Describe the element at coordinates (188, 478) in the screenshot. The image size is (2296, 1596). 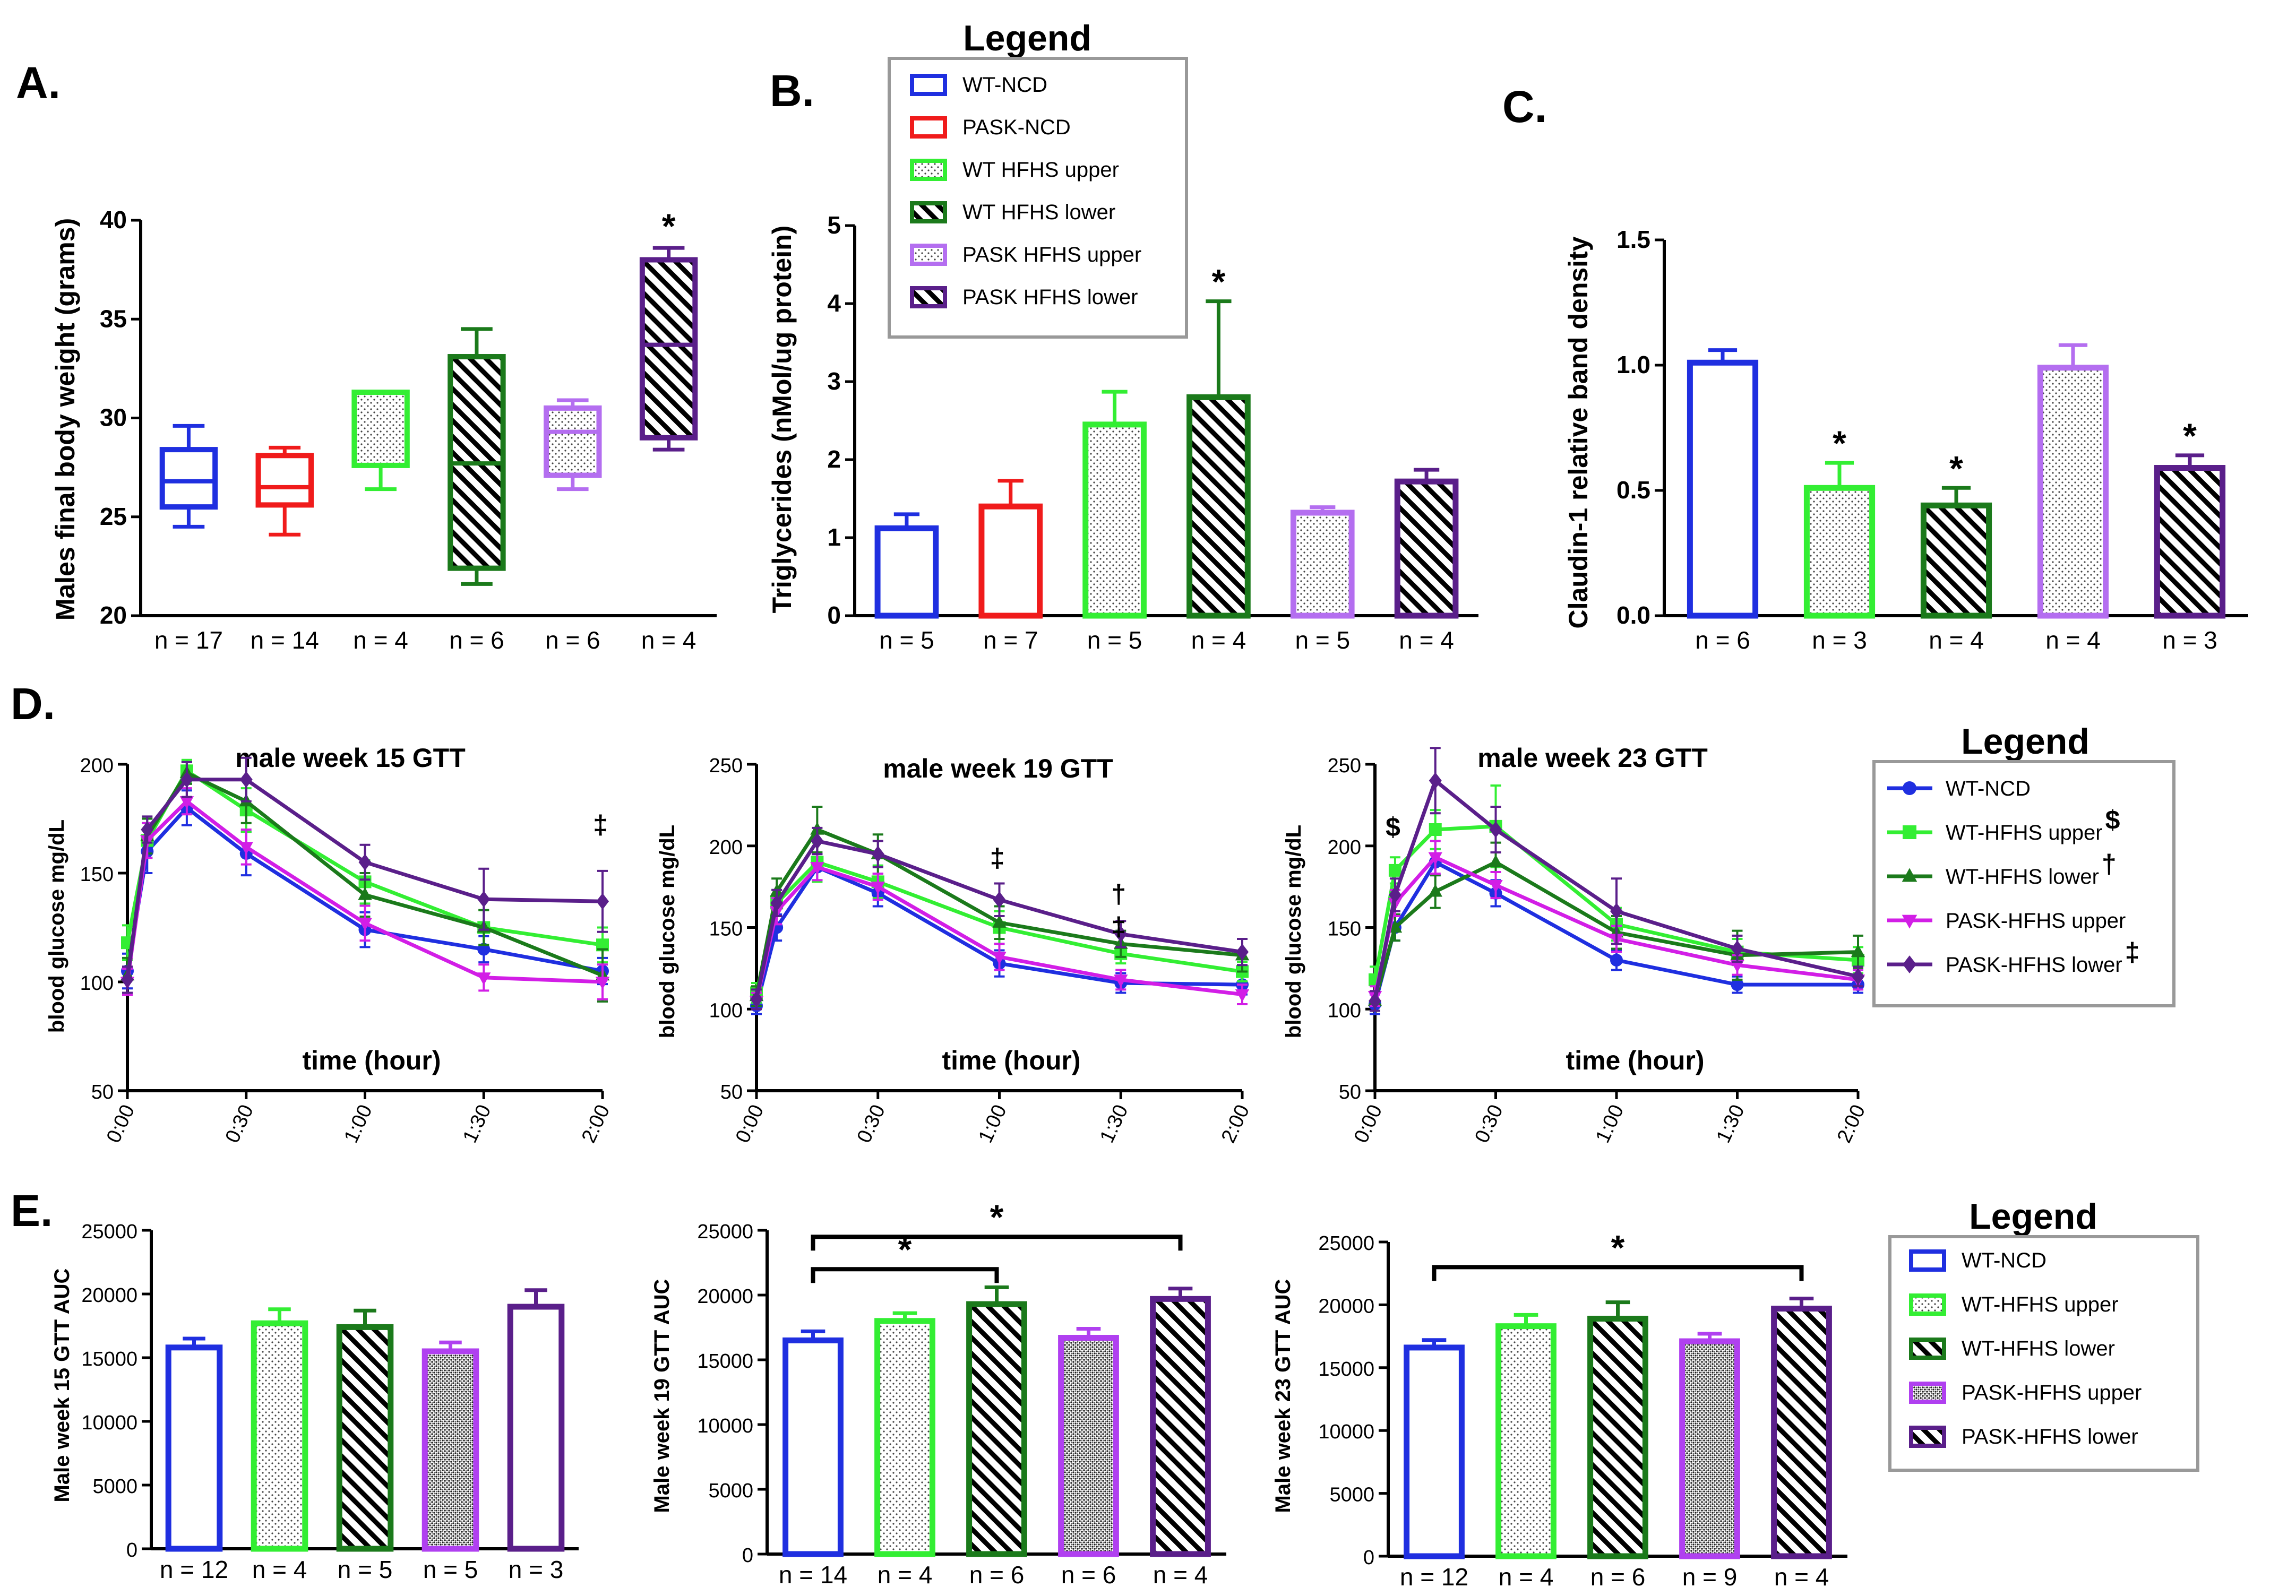
I see `box-wt-ncd` at that location.